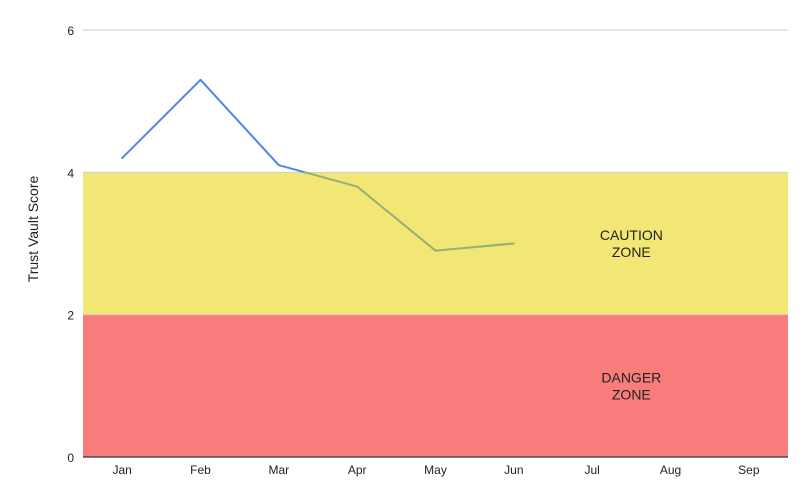 This screenshot has height=500, width=811. Describe the element at coordinates (591, 470) in the screenshot. I see `x-tick-label: Jul` at that location.